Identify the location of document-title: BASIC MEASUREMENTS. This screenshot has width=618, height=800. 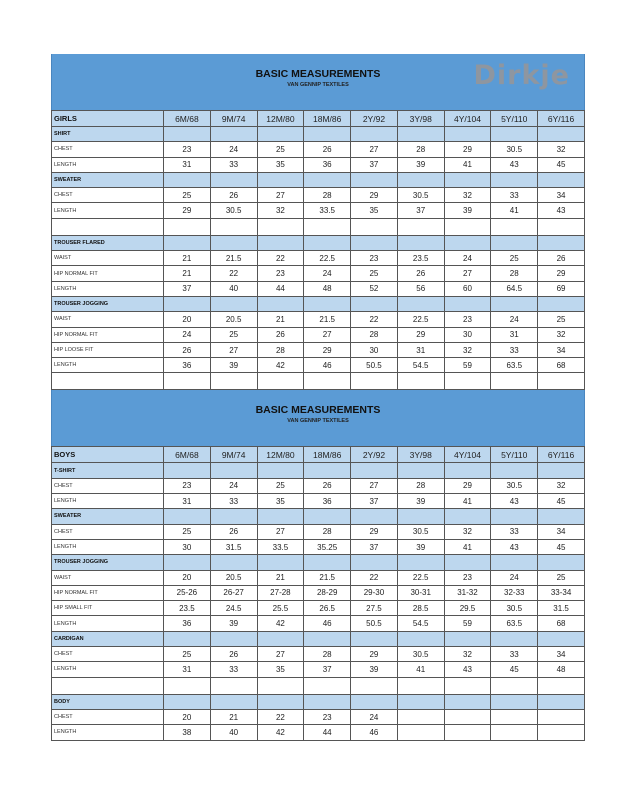
(318, 74).